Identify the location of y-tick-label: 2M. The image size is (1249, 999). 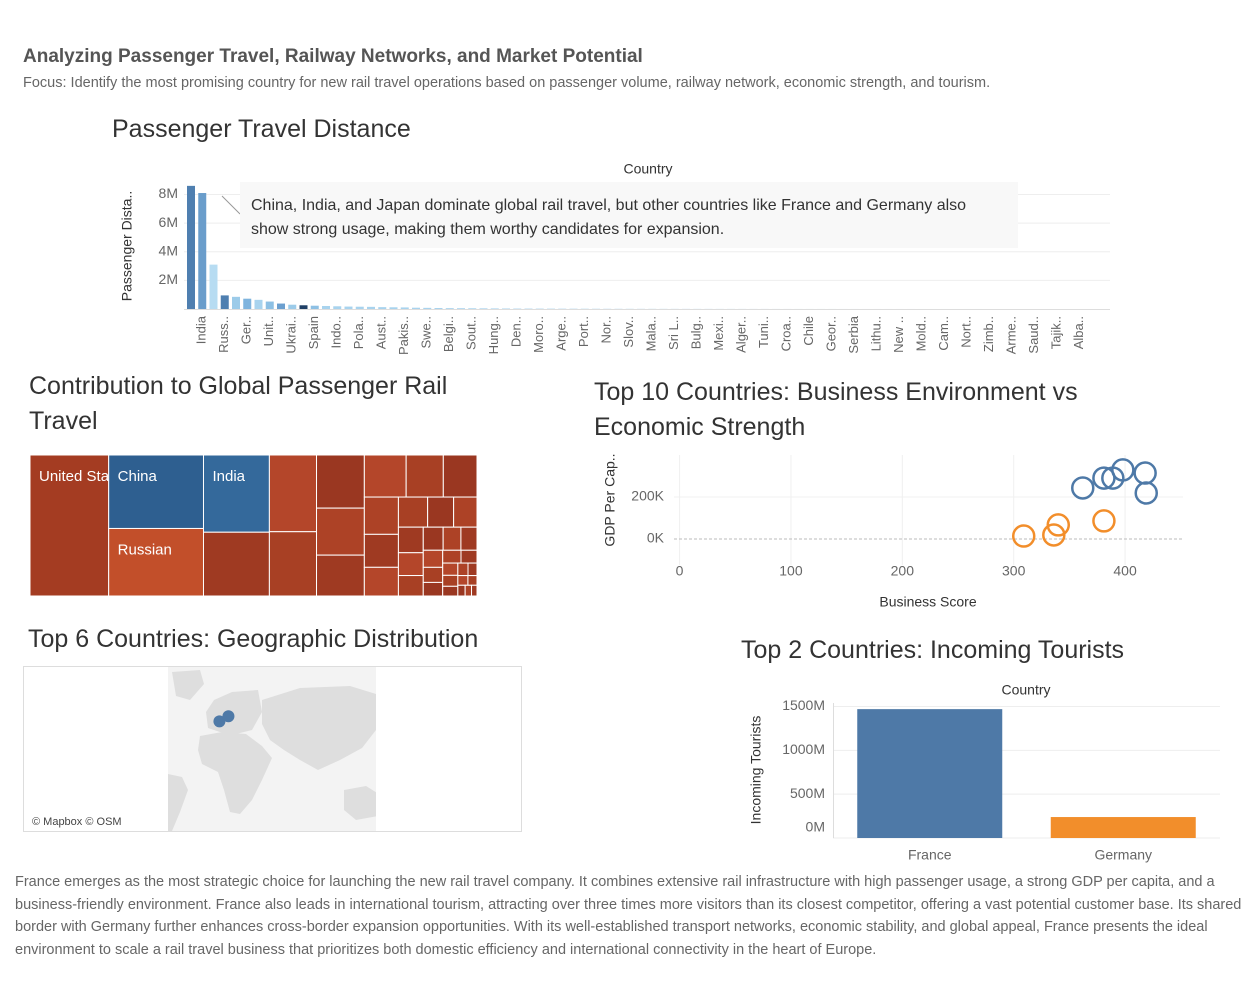
(168, 279).